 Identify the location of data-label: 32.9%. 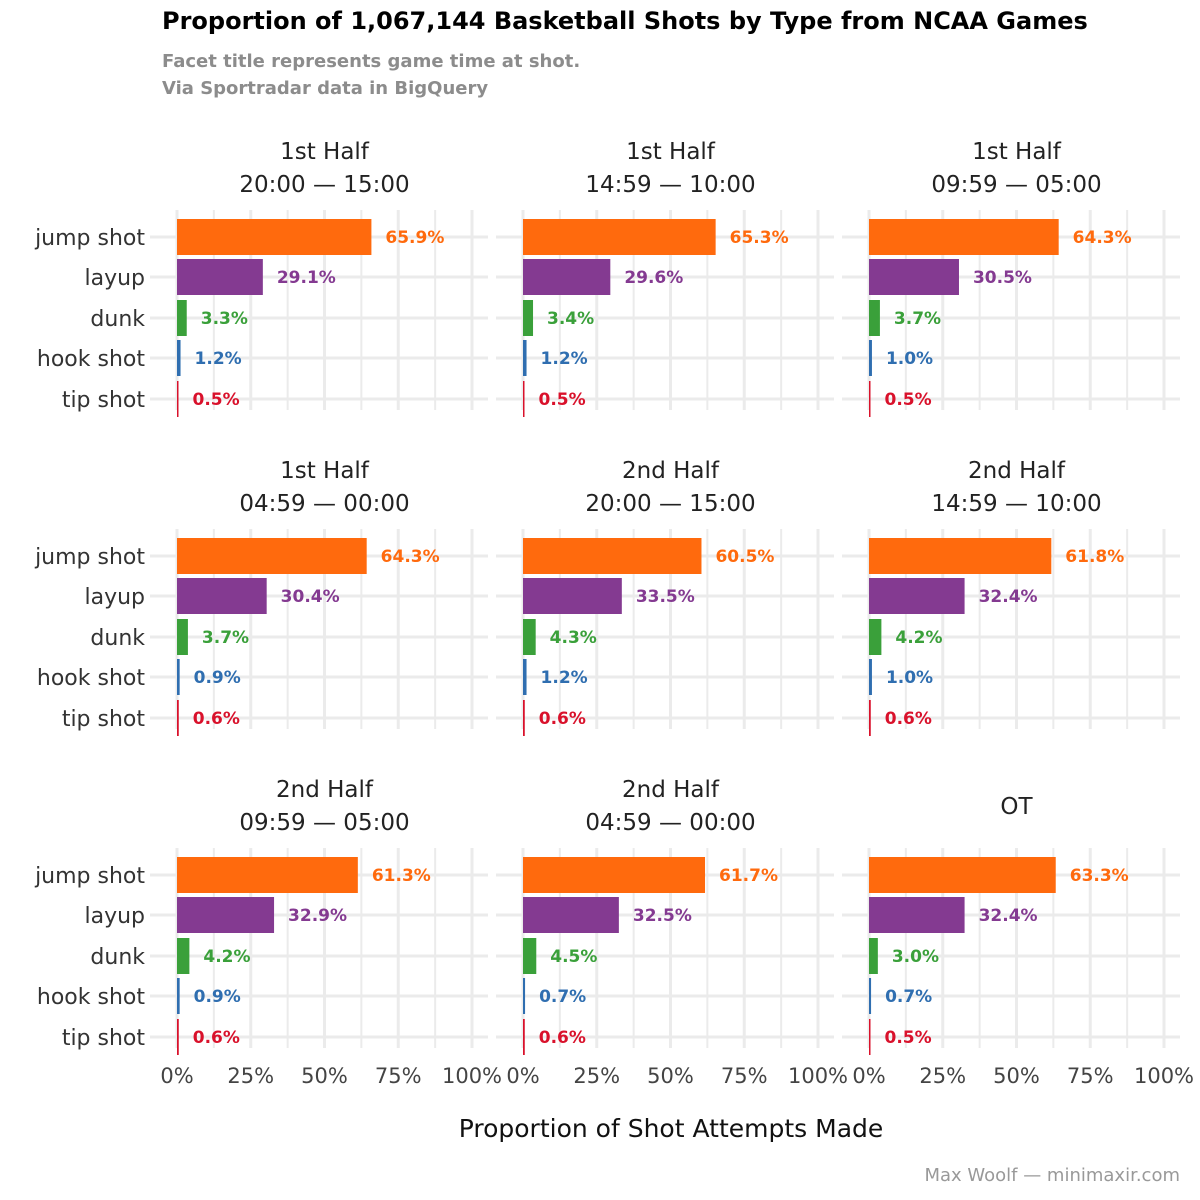
(317, 916).